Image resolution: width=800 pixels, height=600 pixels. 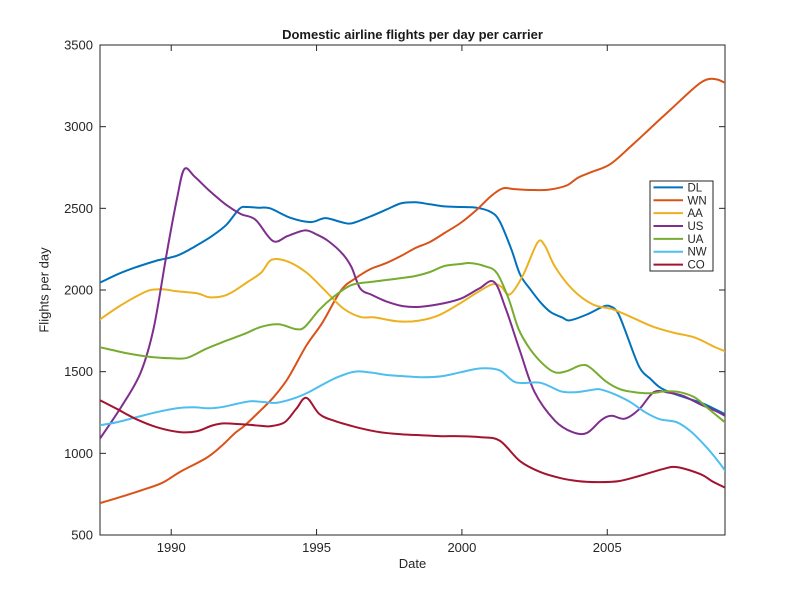 What do you see at coordinates (697, 253) in the screenshot?
I see `legend-label-NW: NW` at bounding box center [697, 253].